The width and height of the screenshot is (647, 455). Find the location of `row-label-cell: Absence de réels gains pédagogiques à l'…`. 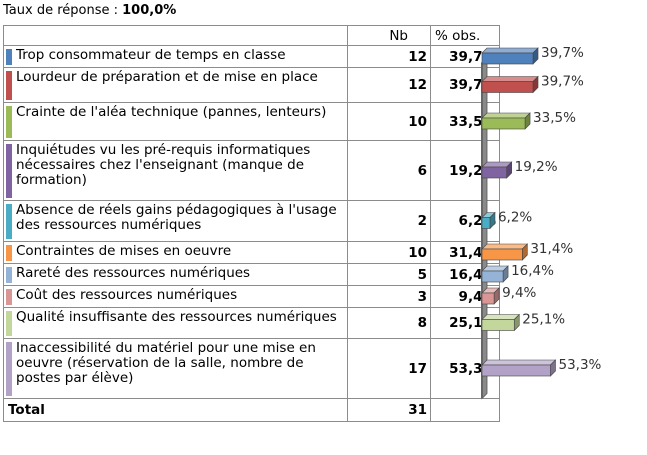

row-label-cell: Absence de réels gains pédagogiques à l'… is located at coordinates (175, 221).